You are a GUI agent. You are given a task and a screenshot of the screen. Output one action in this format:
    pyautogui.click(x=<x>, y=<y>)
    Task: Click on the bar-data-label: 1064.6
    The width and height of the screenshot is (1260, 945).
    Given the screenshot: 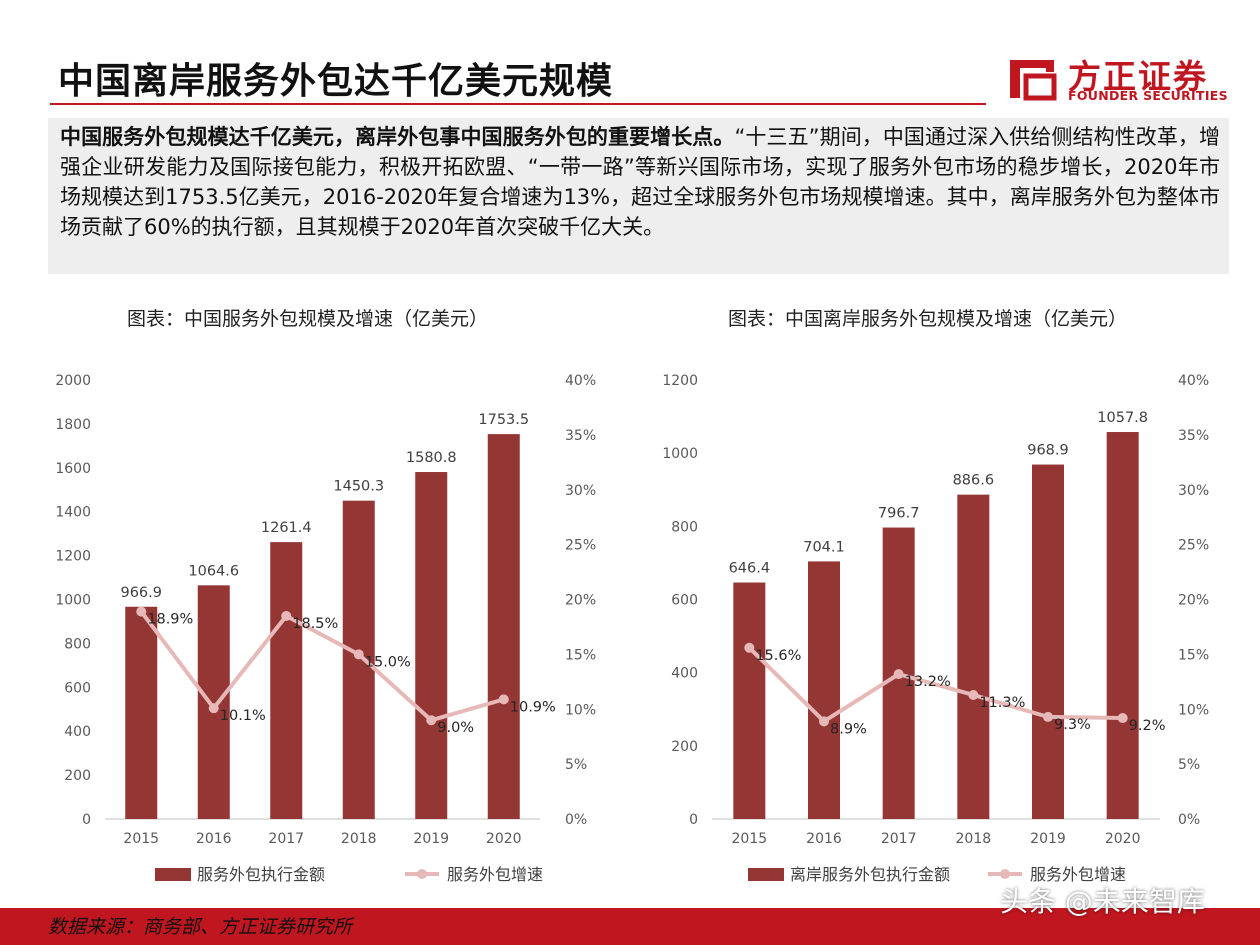 What is the action you would take?
    pyautogui.click(x=213, y=571)
    